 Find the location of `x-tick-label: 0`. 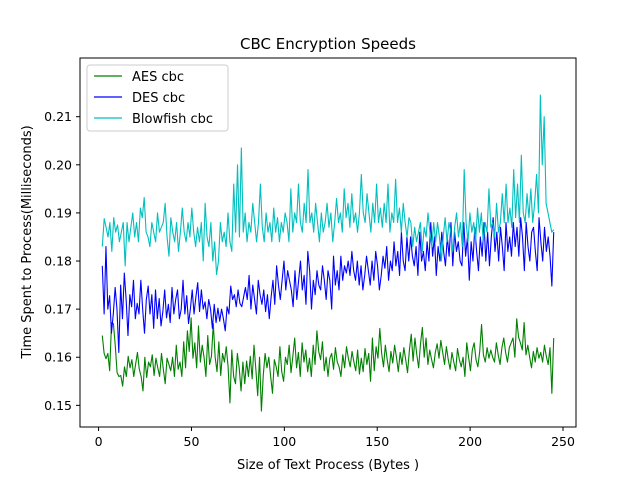

x-tick-label: 0 is located at coordinates (99, 441).